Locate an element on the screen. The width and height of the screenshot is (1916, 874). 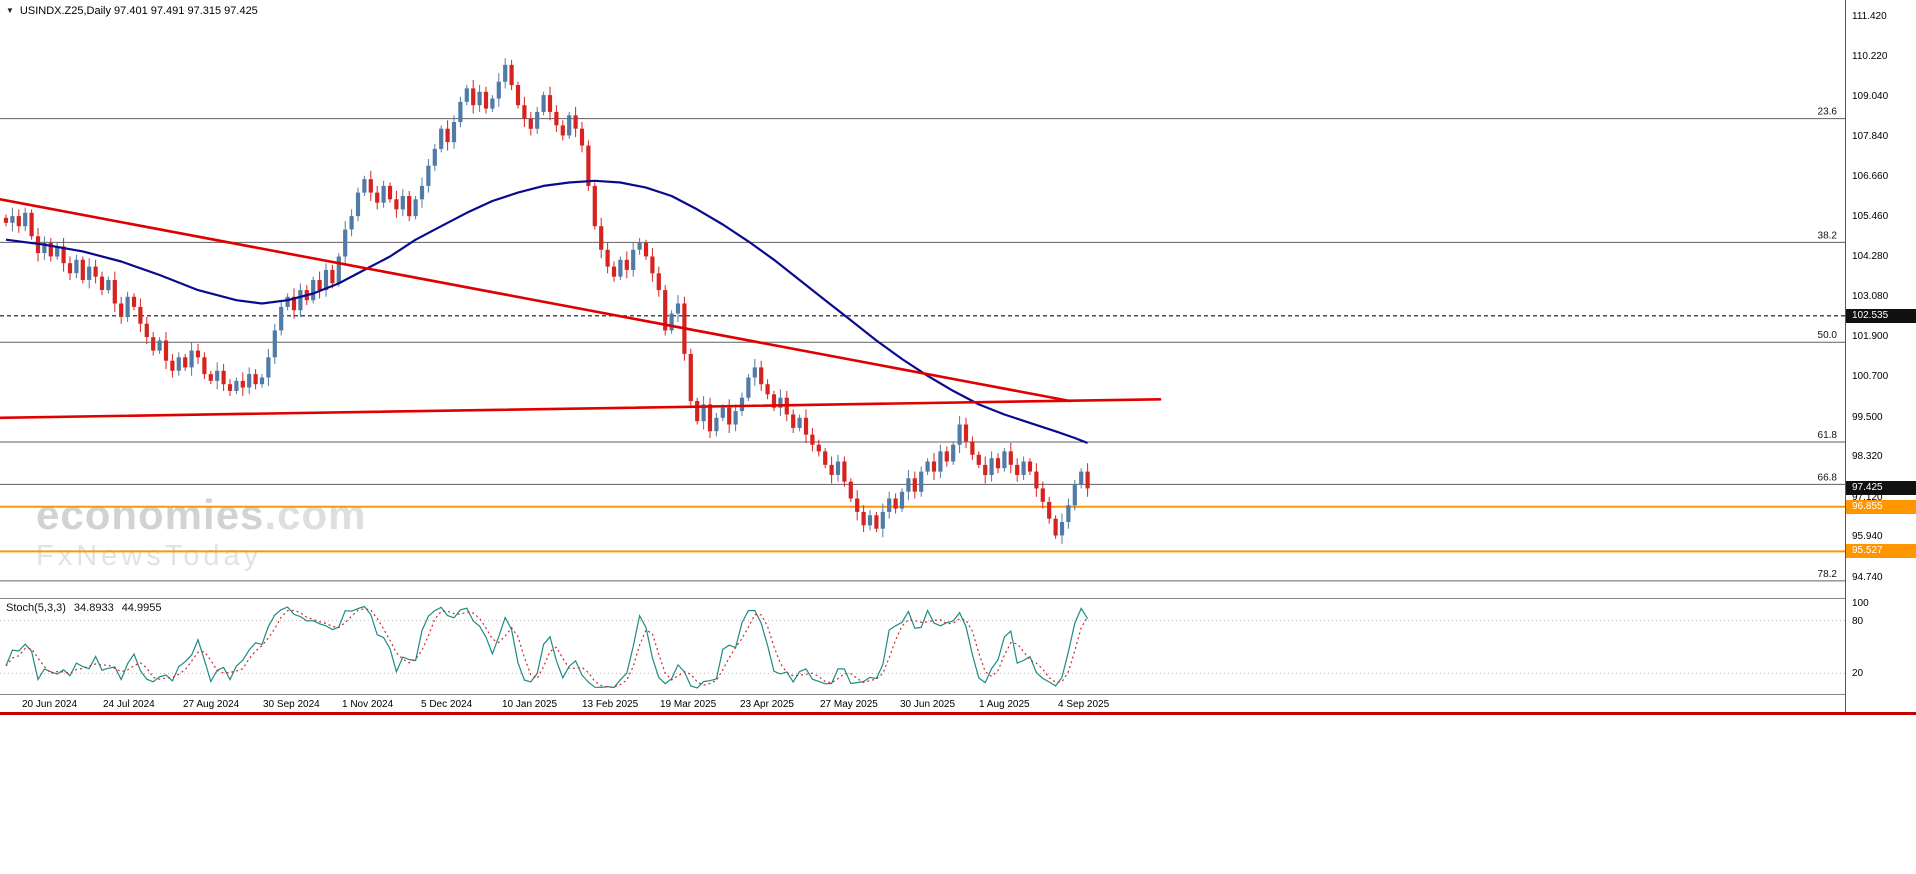
price-tick-label: 97.120 is located at coordinates (1867, 497).